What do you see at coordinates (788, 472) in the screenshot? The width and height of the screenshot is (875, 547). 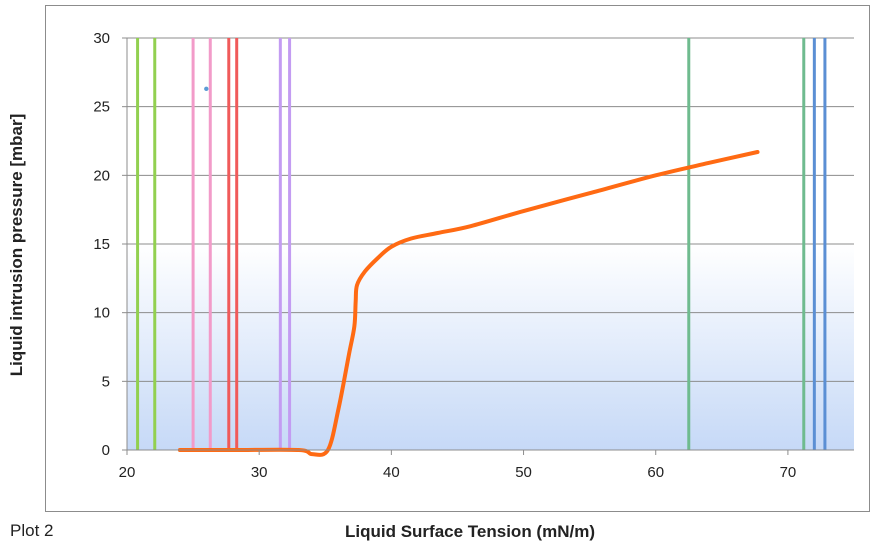 I see `x-tick-label-70: 70` at bounding box center [788, 472].